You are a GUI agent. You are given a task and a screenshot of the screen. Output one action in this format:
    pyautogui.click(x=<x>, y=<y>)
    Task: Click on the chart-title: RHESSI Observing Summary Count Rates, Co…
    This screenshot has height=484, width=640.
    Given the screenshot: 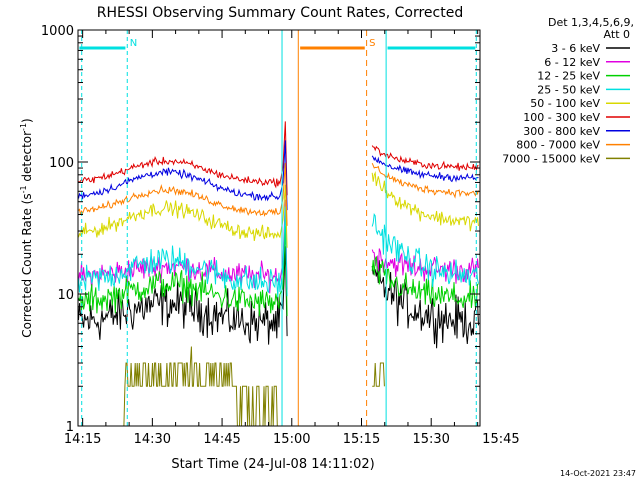 What is the action you would take?
    pyautogui.click(x=280, y=13)
    